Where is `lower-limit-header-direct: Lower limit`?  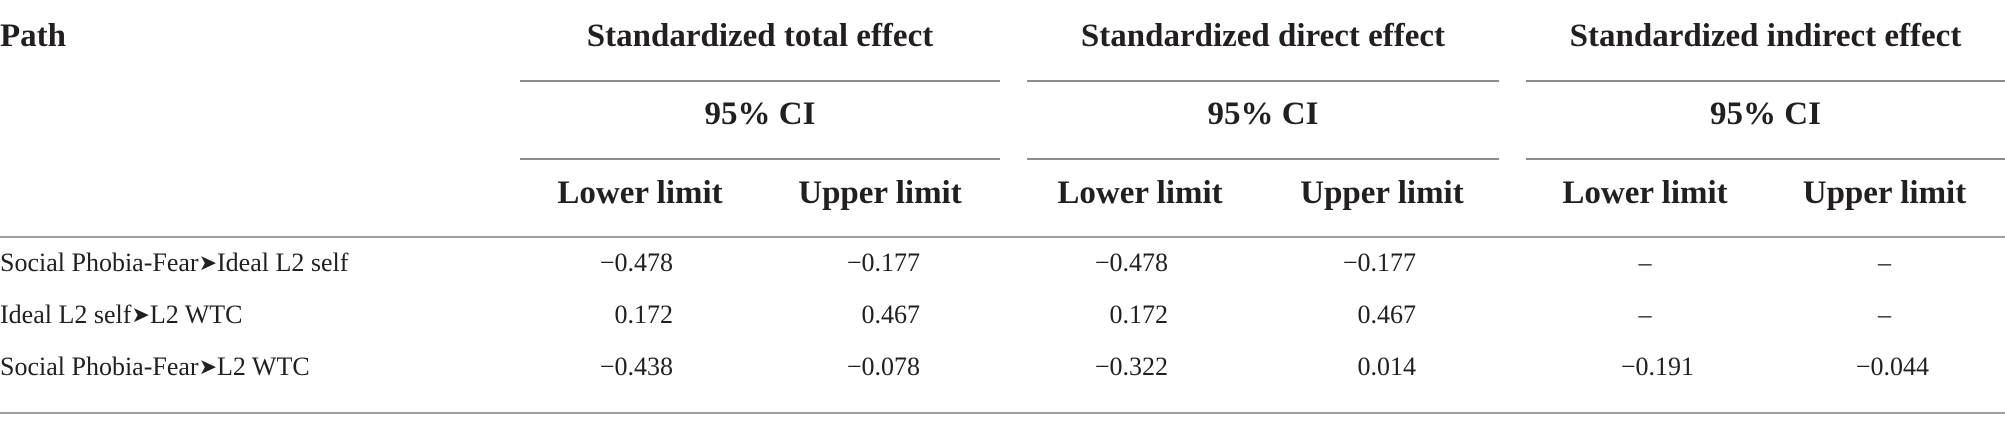
lower-limit-header-direct: Lower limit is located at coordinates (1140, 193).